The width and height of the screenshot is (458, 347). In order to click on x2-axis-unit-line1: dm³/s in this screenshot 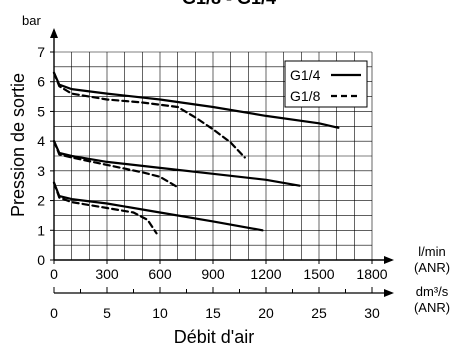, I will do `click(432, 291)`.